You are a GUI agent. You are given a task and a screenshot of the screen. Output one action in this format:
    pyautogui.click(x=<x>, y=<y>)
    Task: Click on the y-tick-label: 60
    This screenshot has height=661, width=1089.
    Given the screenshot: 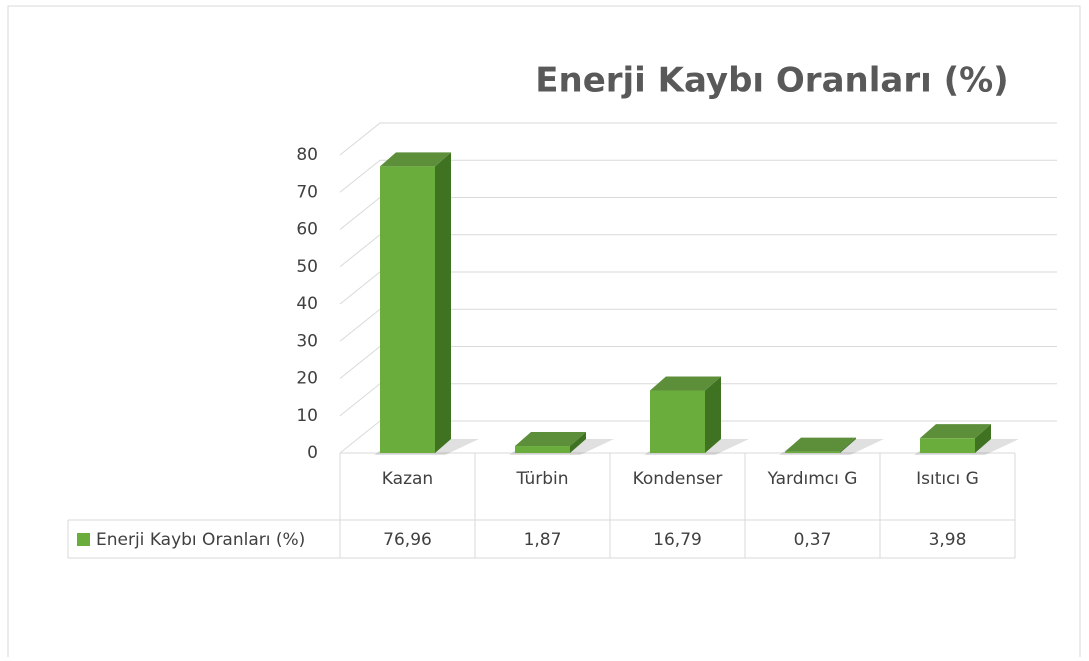 What is the action you would take?
    pyautogui.click(x=307, y=230)
    